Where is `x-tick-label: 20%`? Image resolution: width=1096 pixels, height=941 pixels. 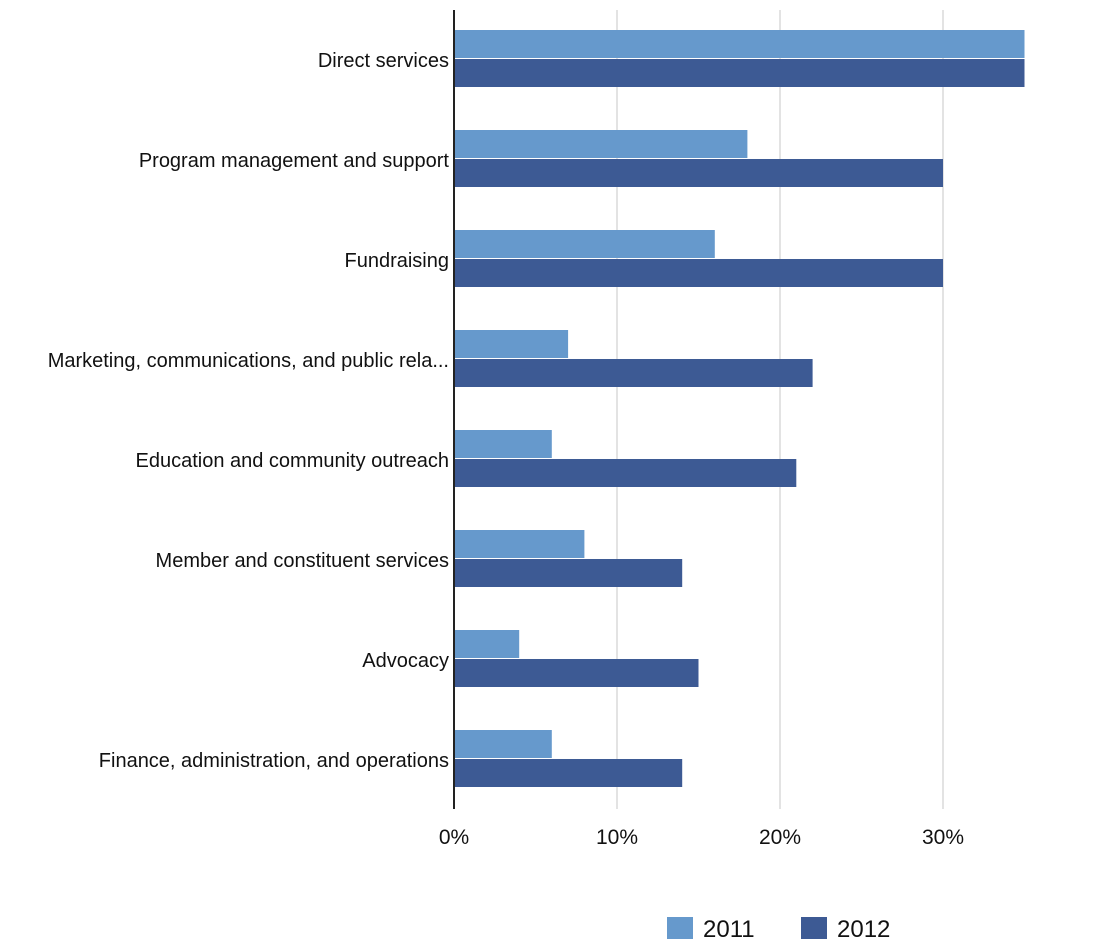 x-tick-label: 20% is located at coordinates (780, 837).